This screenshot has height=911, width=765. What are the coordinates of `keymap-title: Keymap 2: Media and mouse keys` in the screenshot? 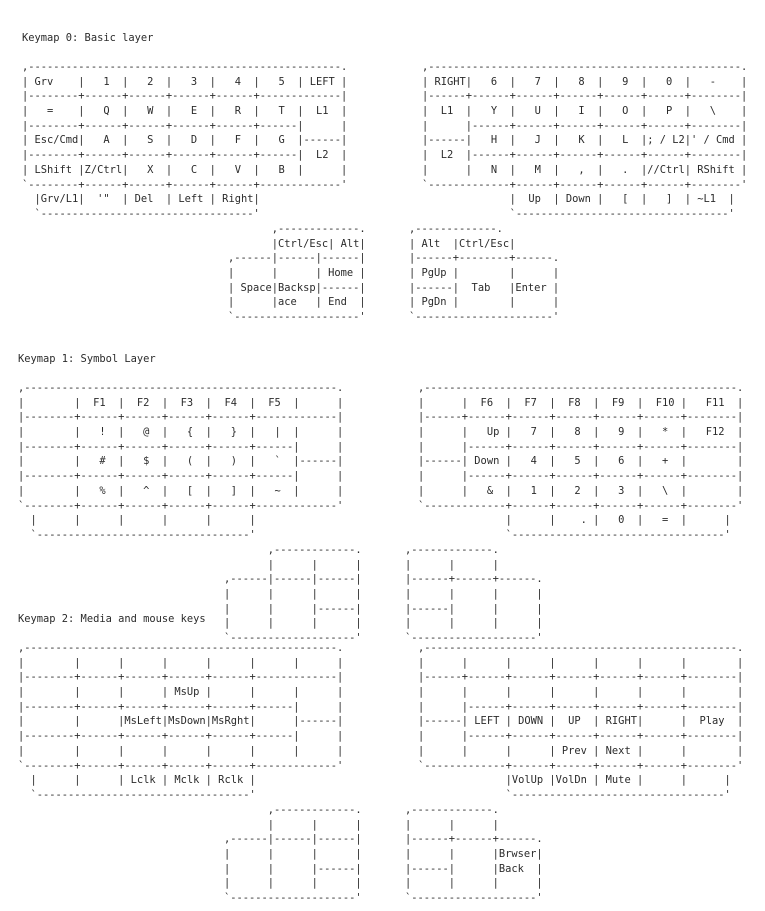 It's located at (112, 619).